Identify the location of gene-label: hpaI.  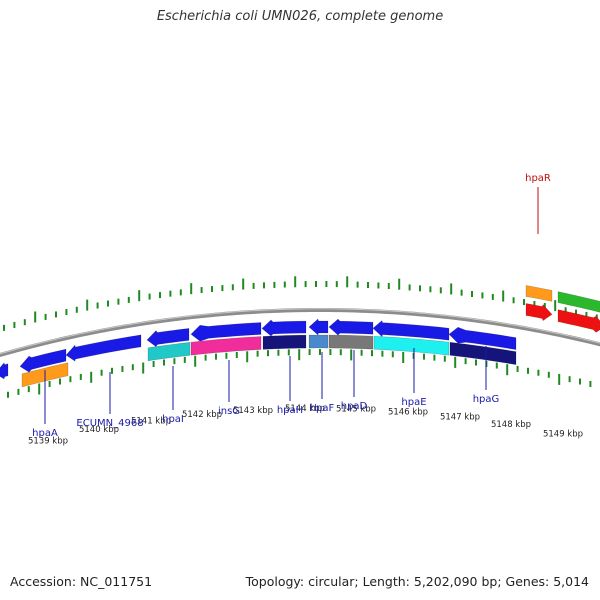
(173, 419).